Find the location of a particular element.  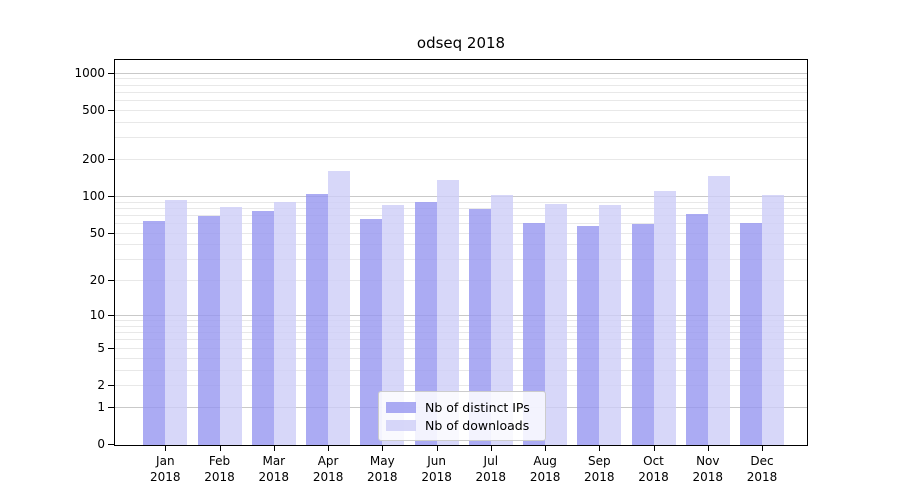

x-tick-nov is located at coordinates (708, 448).